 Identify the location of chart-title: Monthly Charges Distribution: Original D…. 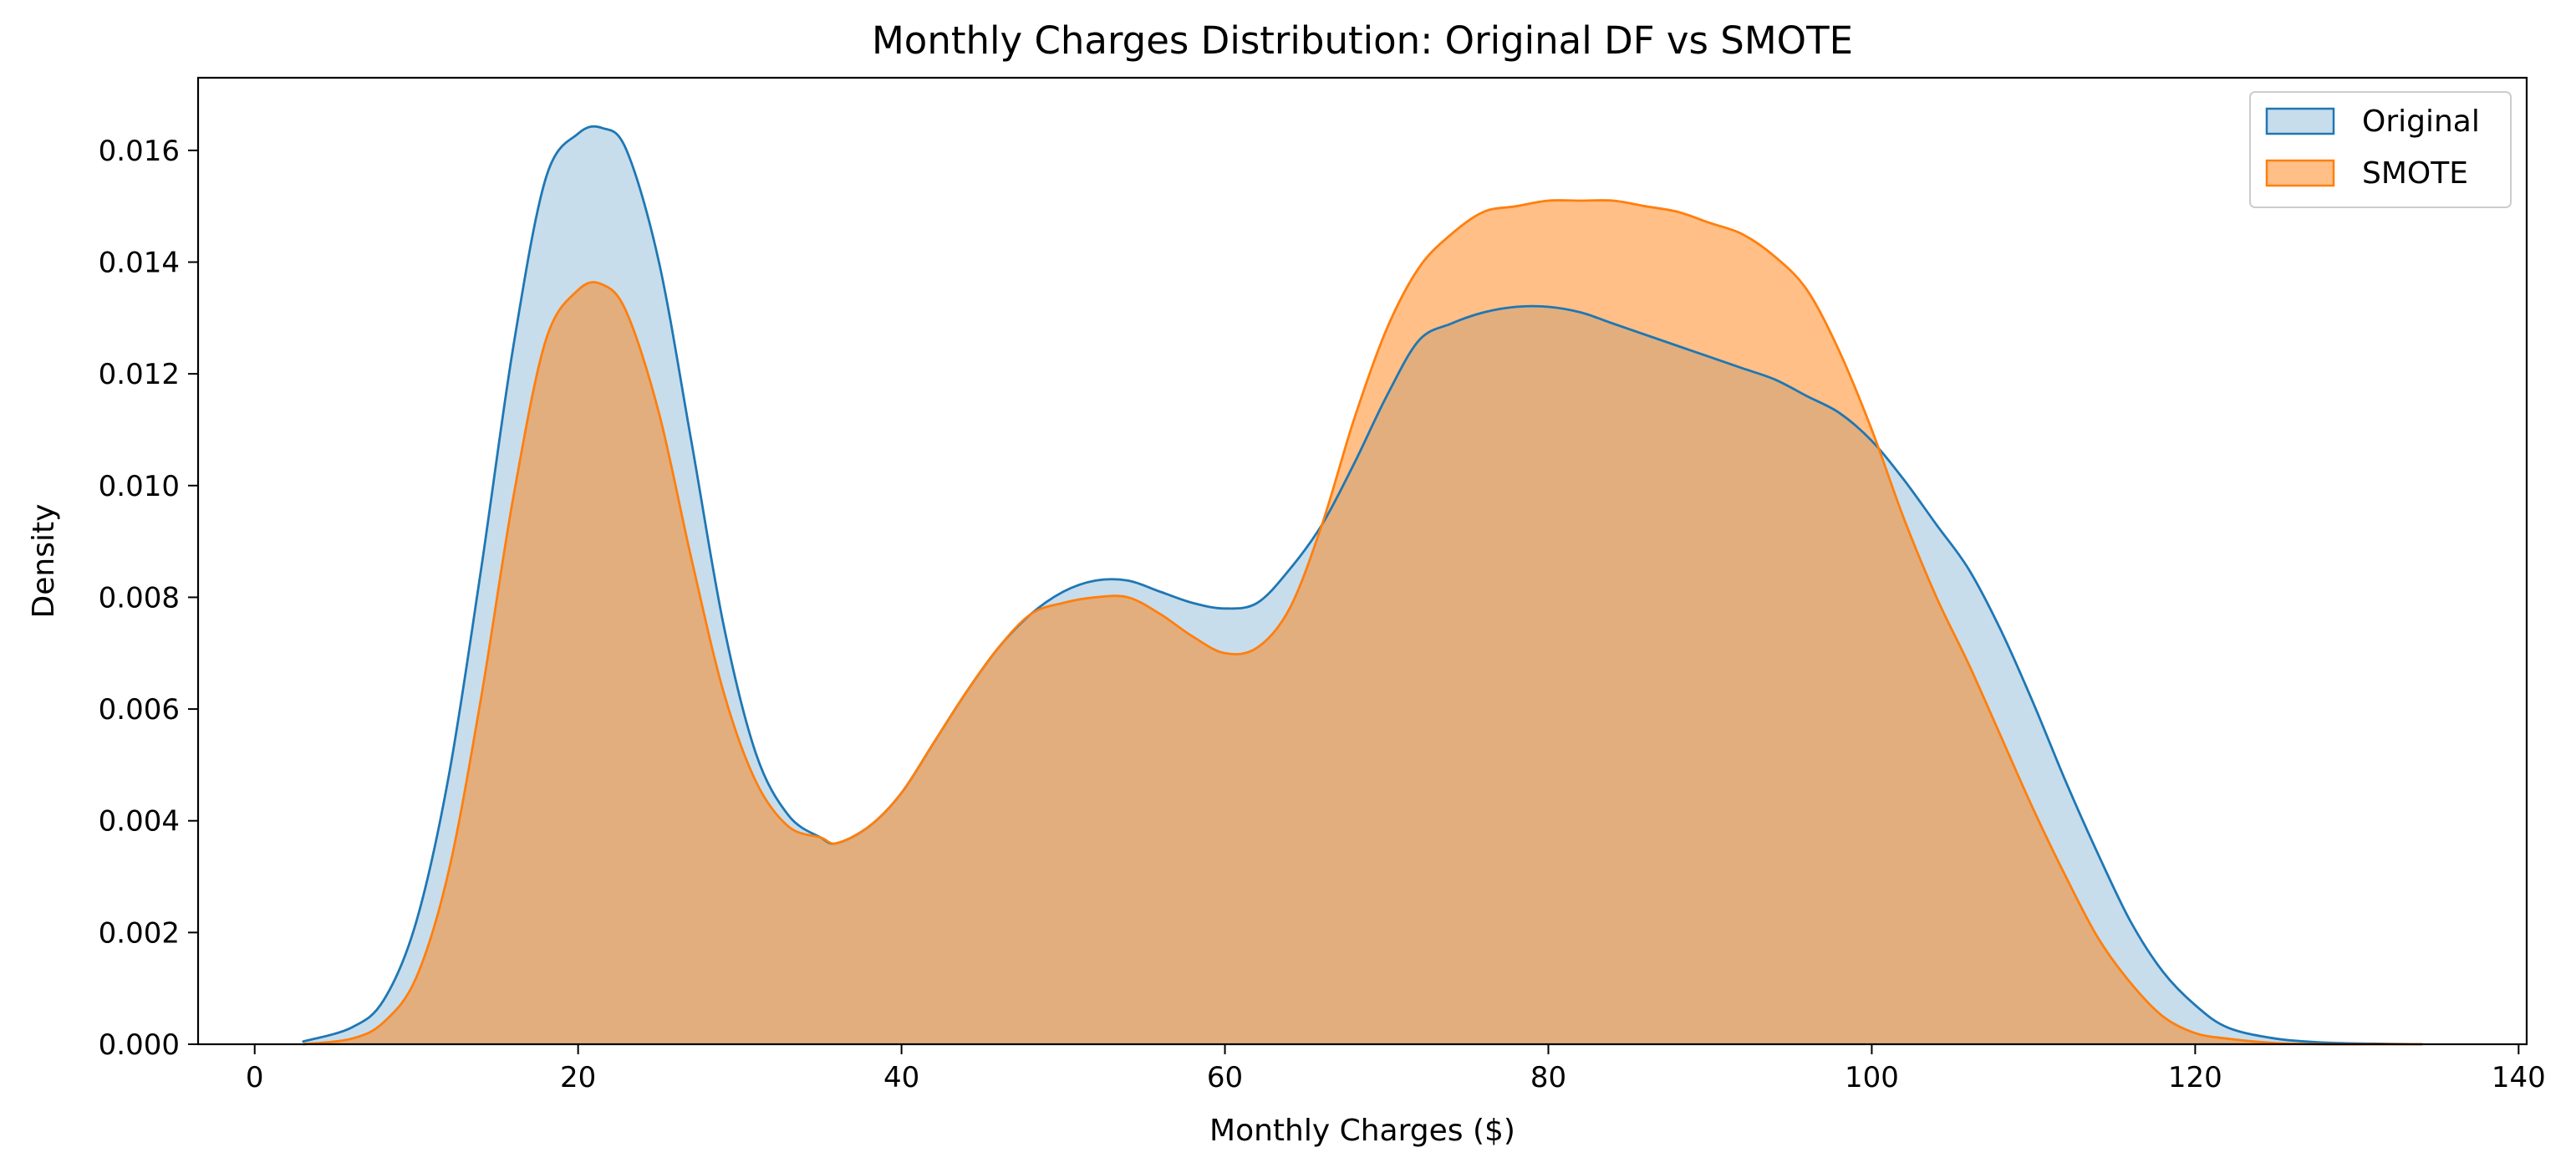
(1362, 40).